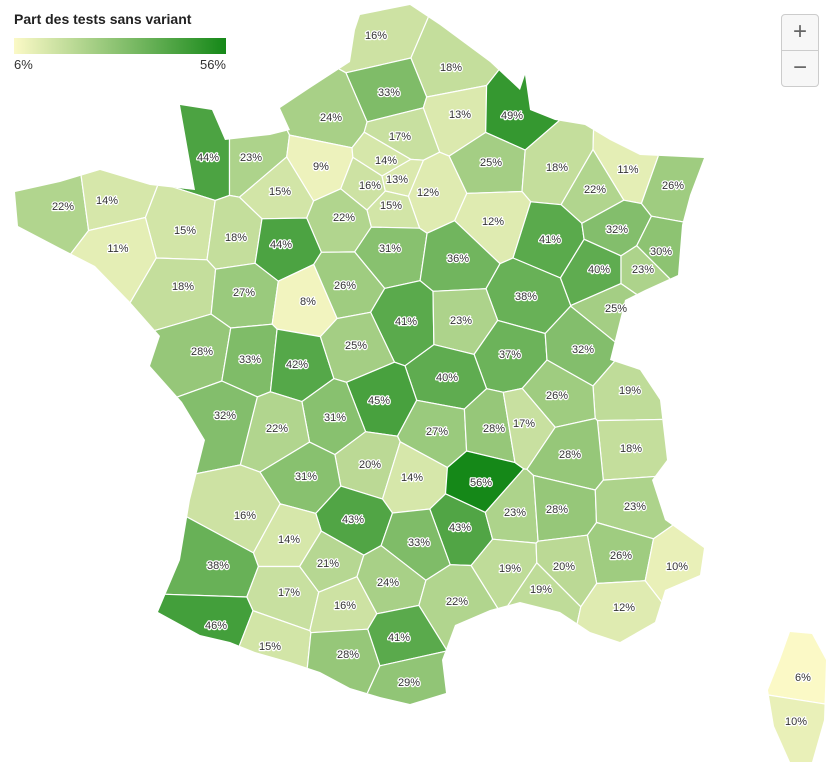 The height and width of the screenshot is (769, 833). What do you see at coordinates (599, 270) in the screenshot?
I see `region-label: 40%` at bounding box center [599, 270].